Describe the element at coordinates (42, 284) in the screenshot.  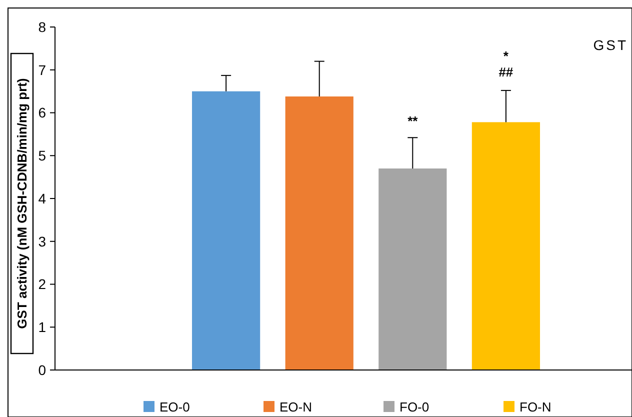
I see `y-tick-label: 2` at that location.